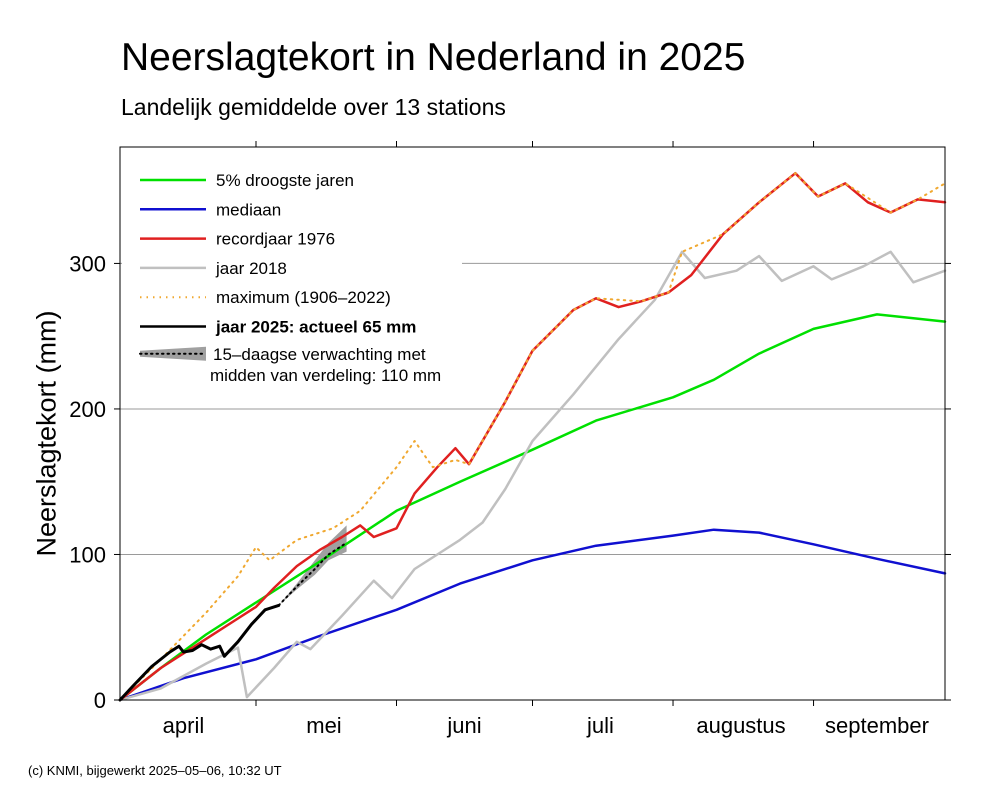  I want to click on month-label-april: april, so click(184, 725).